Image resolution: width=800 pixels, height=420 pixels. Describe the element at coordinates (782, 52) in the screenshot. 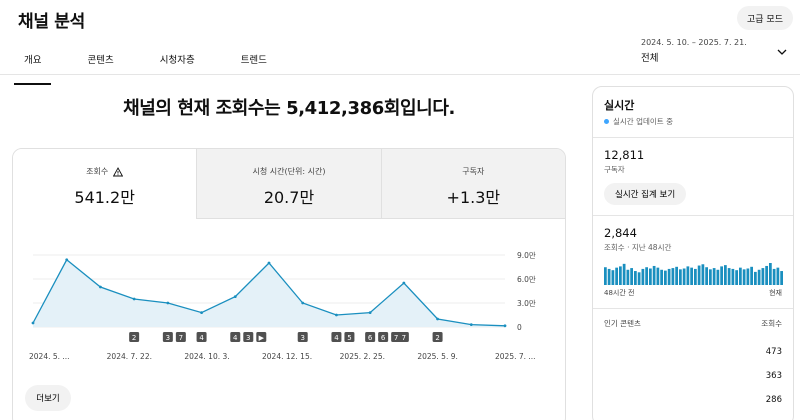

I see `chevron-down-icon` at that location.